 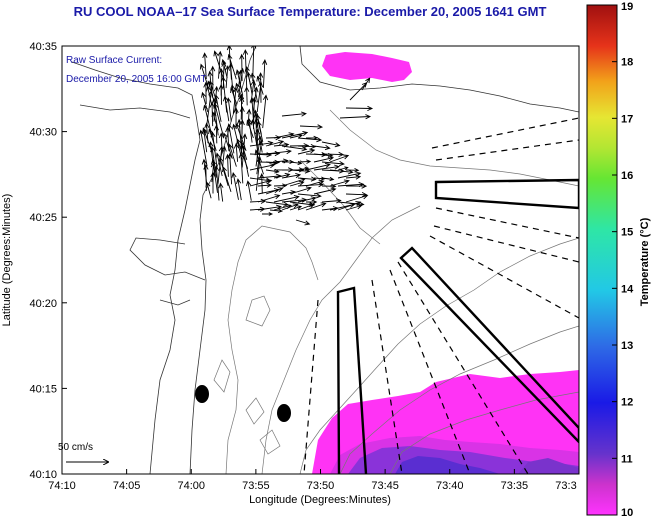 What do you see at coordinates (284, 413) in the screenshot?
I see `buoy-marker-east` at bounding box center [284, 413].